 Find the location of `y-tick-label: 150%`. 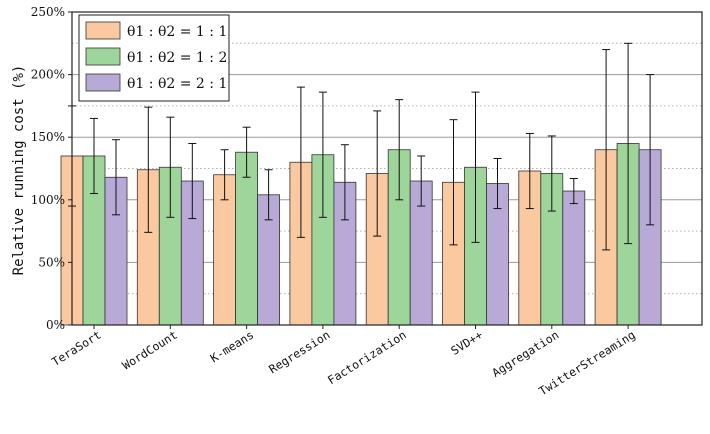

y-tick-label: 150% is located at coordinates (48, 137).